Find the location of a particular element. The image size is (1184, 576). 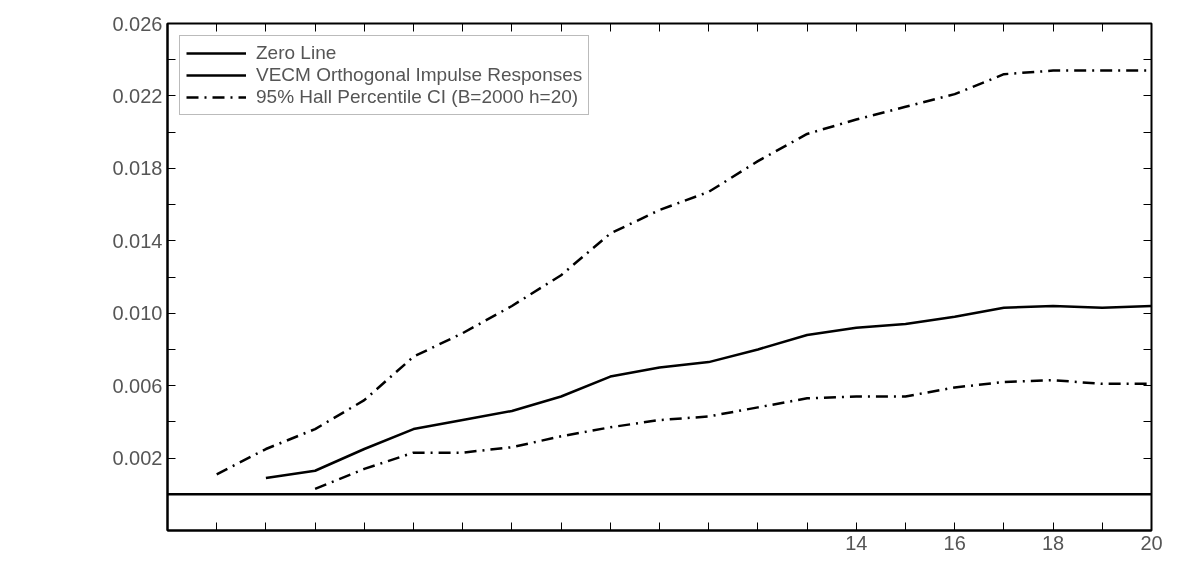

legend-label: 95% Hall Percentile CI (B=2000 h=20) is located at coordinates (417, 97).